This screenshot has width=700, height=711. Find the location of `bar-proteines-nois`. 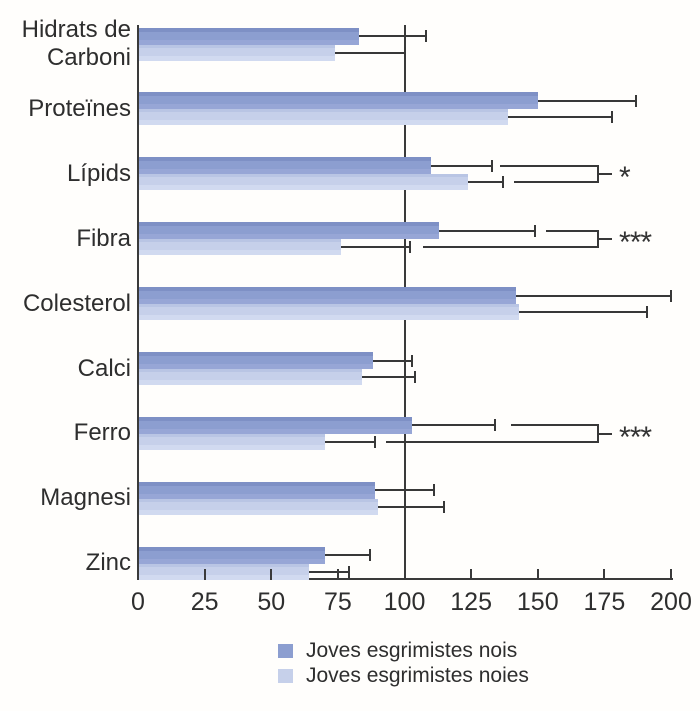

bar-proteines-nois is located at coordinates (338, 101).